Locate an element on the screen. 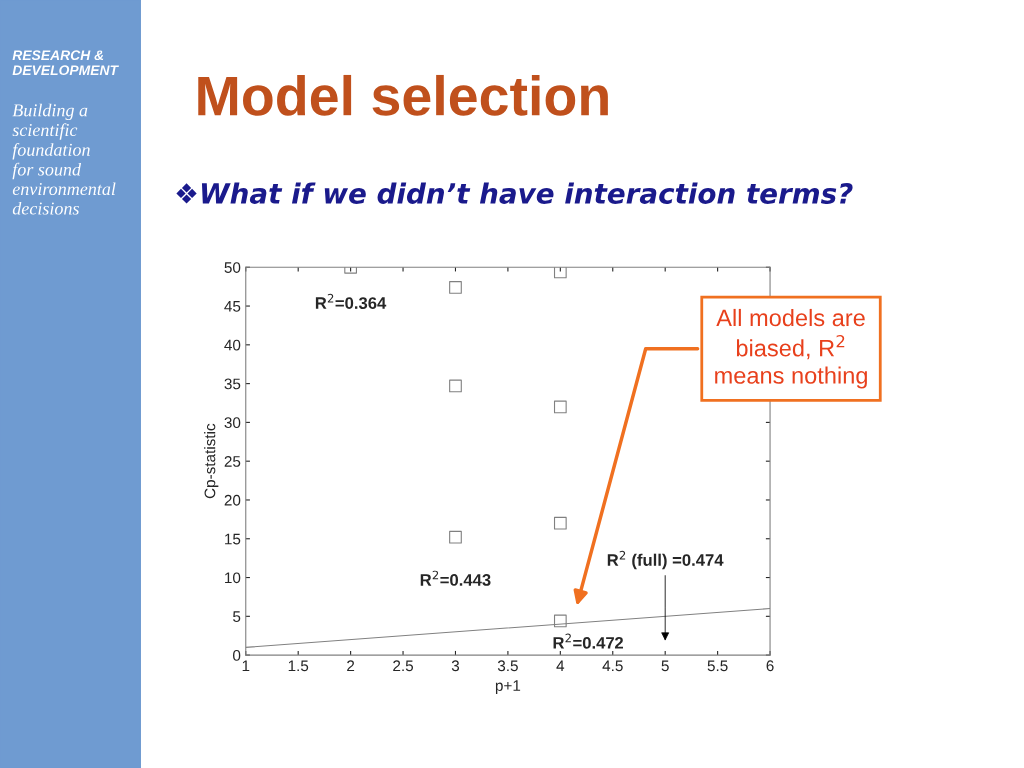  y-tick-label: 20 is located at coordinates (232, 500).